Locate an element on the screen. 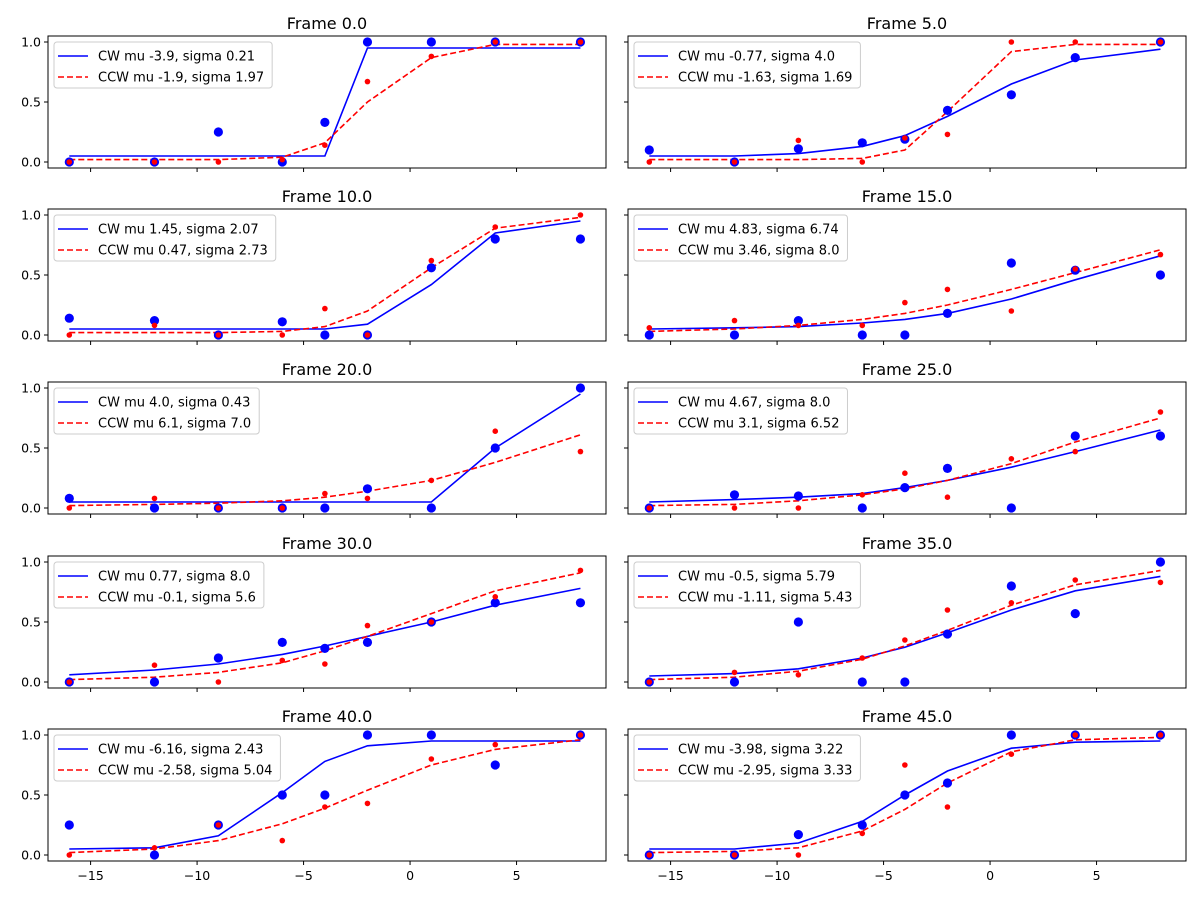 The width and height of the screenshot is (1200, 900). x-tick-label: 0 is located at coordinates (410, 875).